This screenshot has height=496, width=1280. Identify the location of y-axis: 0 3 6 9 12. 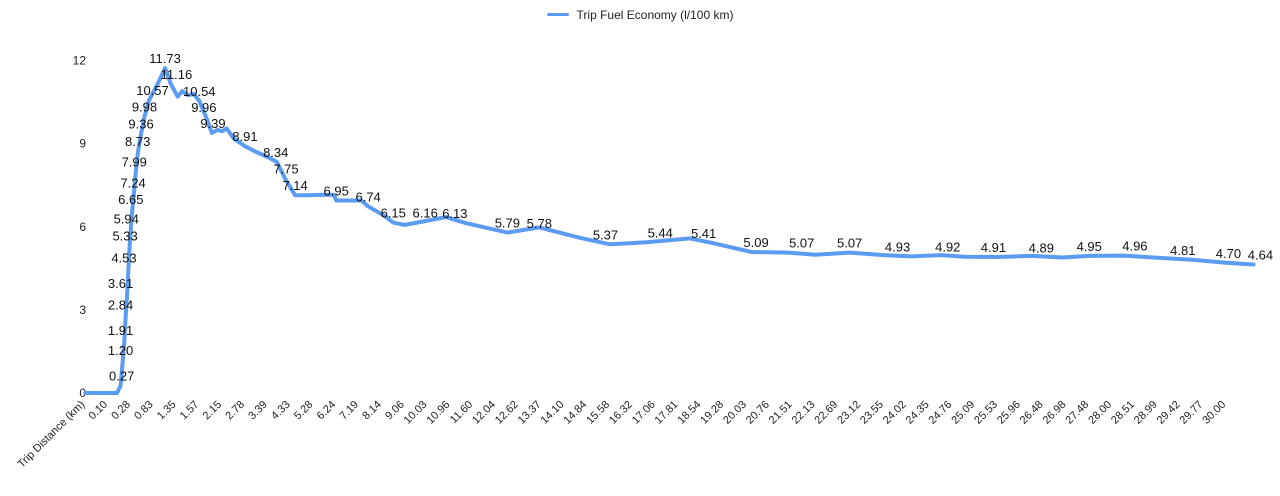
(80, 227).